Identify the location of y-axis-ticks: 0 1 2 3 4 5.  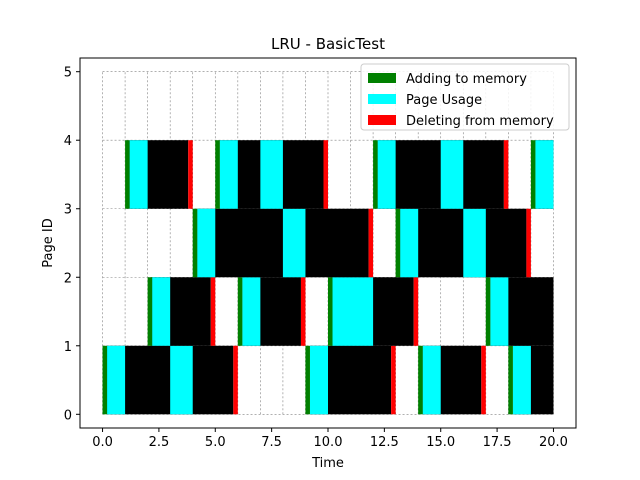
(72, 244).